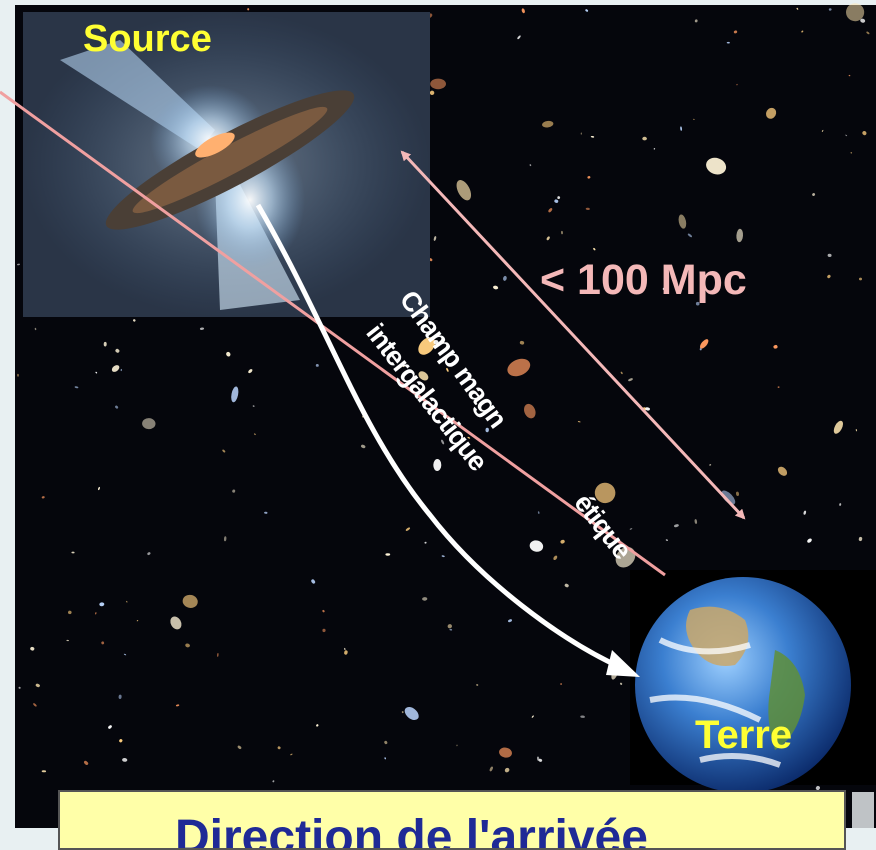 This screenshot has width=876, height=850. Describe the element at coordinates (753, 681) in the screenshot. I see `earth-image` at that location.